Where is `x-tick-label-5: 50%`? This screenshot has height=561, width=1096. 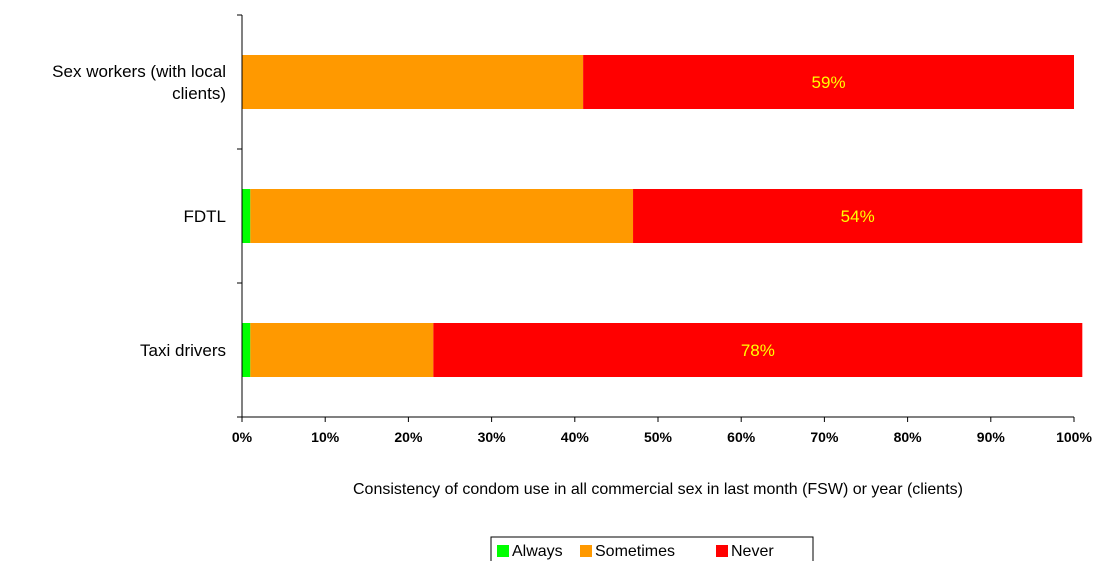
x-tick-label-5: 50% is located at coordinates (658, 437).